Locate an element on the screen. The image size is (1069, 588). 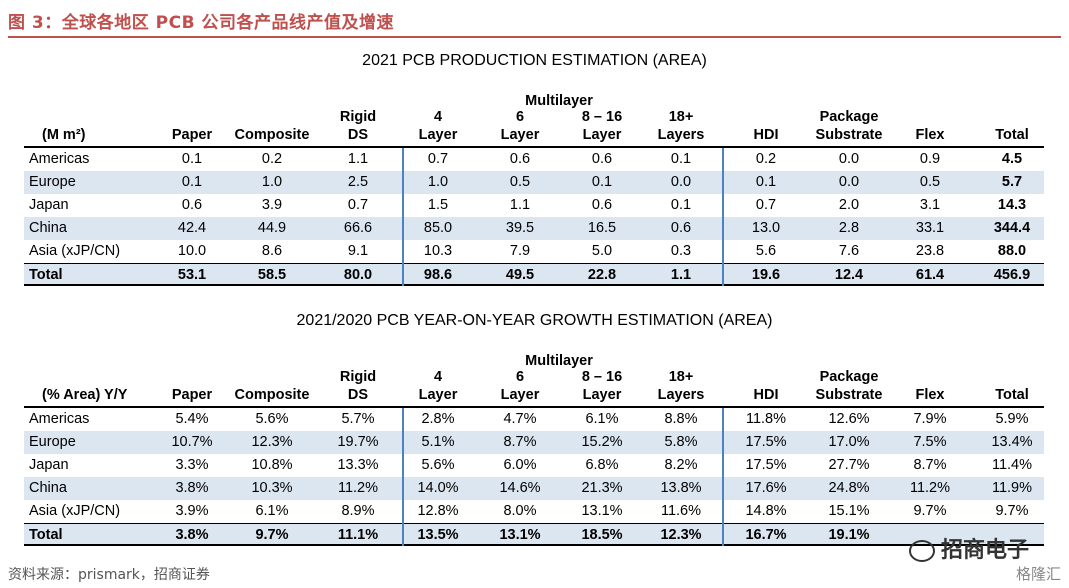
table-cell: 24.8% is located at coordinates (849, 488).